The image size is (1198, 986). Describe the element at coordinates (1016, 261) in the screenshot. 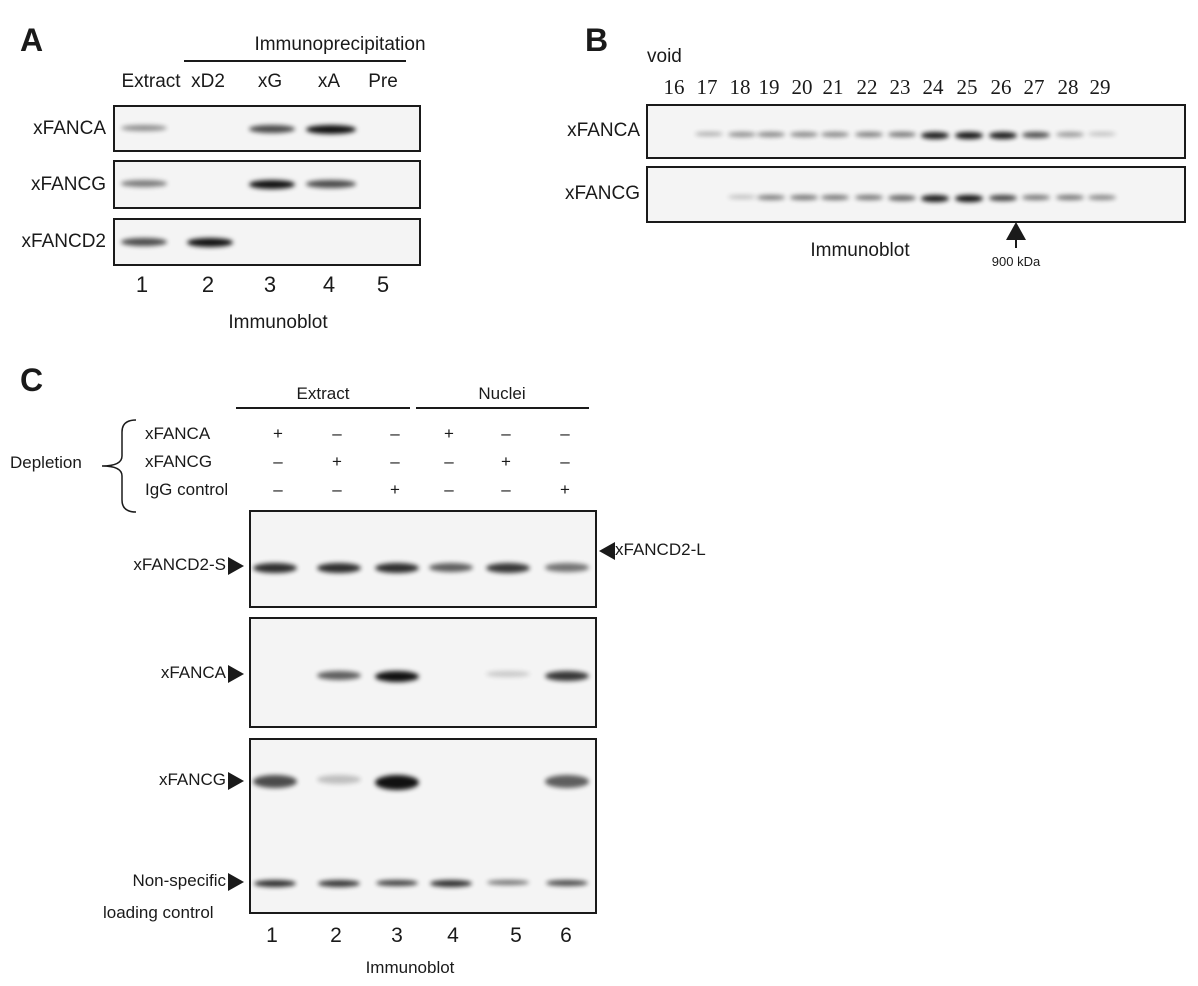

I see `marker-label: 900 kDa` at that location.